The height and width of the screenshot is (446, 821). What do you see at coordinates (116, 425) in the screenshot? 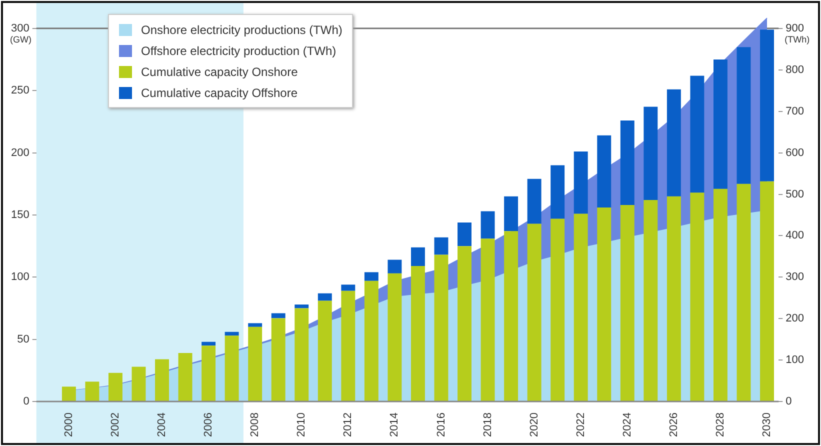
I see `x-tick-label: 2002` at bounding box center [116, 425].